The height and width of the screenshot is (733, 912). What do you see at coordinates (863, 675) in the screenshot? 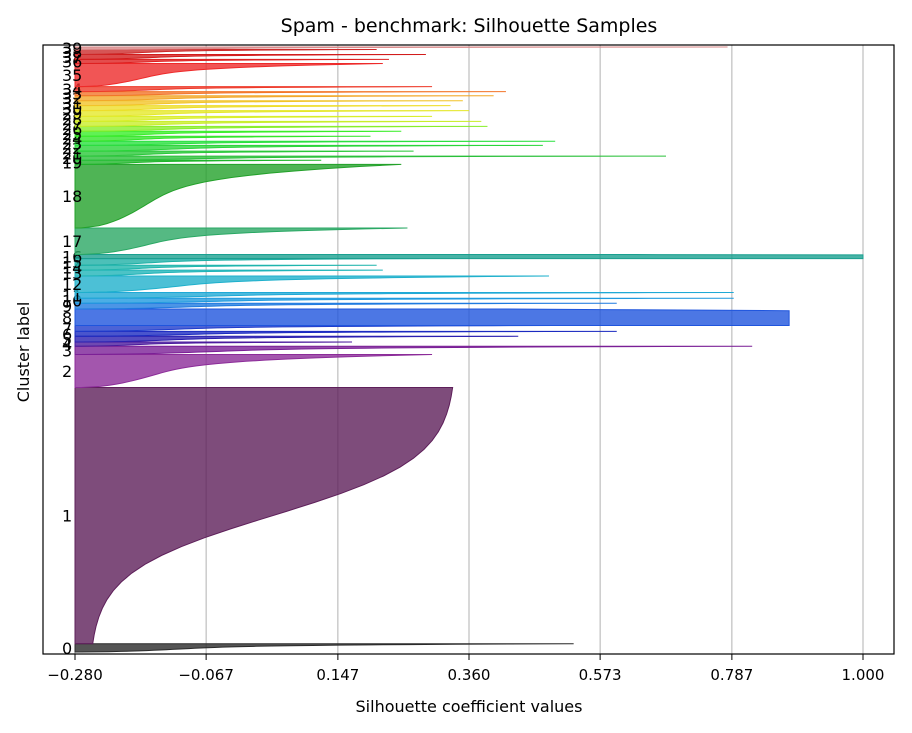
I see `x-tick-label-6: 1.000` at bounding box center [863, 675].